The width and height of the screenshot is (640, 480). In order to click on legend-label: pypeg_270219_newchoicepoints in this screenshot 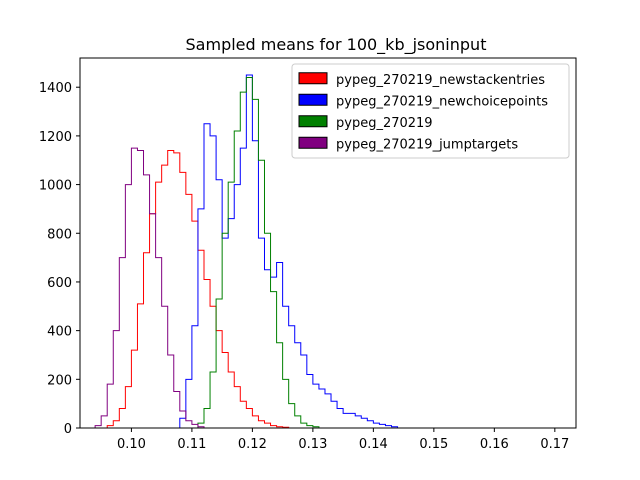, I will do `click(442, 101)`.